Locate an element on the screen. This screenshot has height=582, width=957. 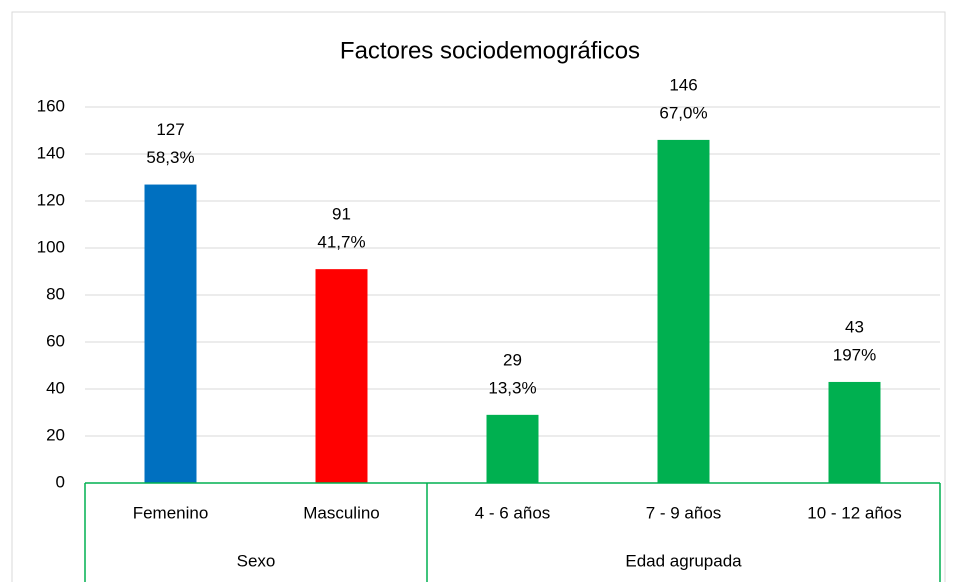
y-tick-label: 100 is located at coordinates (51, 246).